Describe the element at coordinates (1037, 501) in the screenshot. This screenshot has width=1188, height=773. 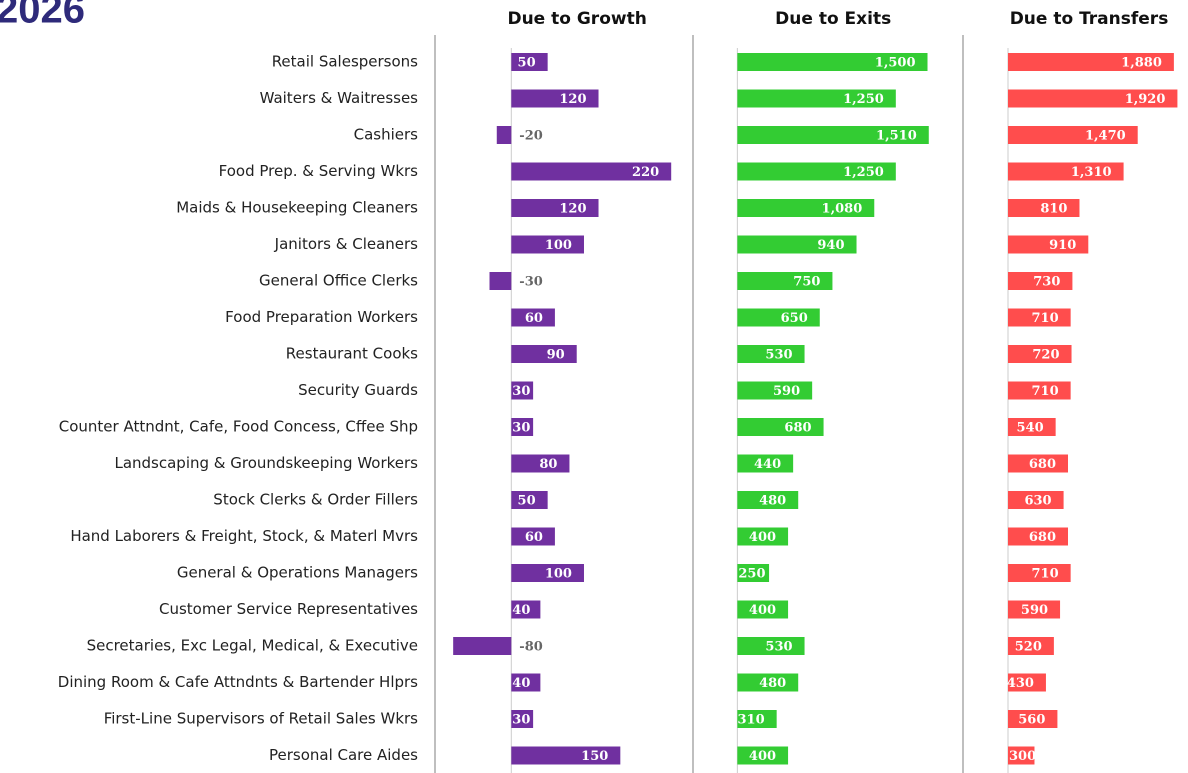
I see `value-label: 630` at that location.